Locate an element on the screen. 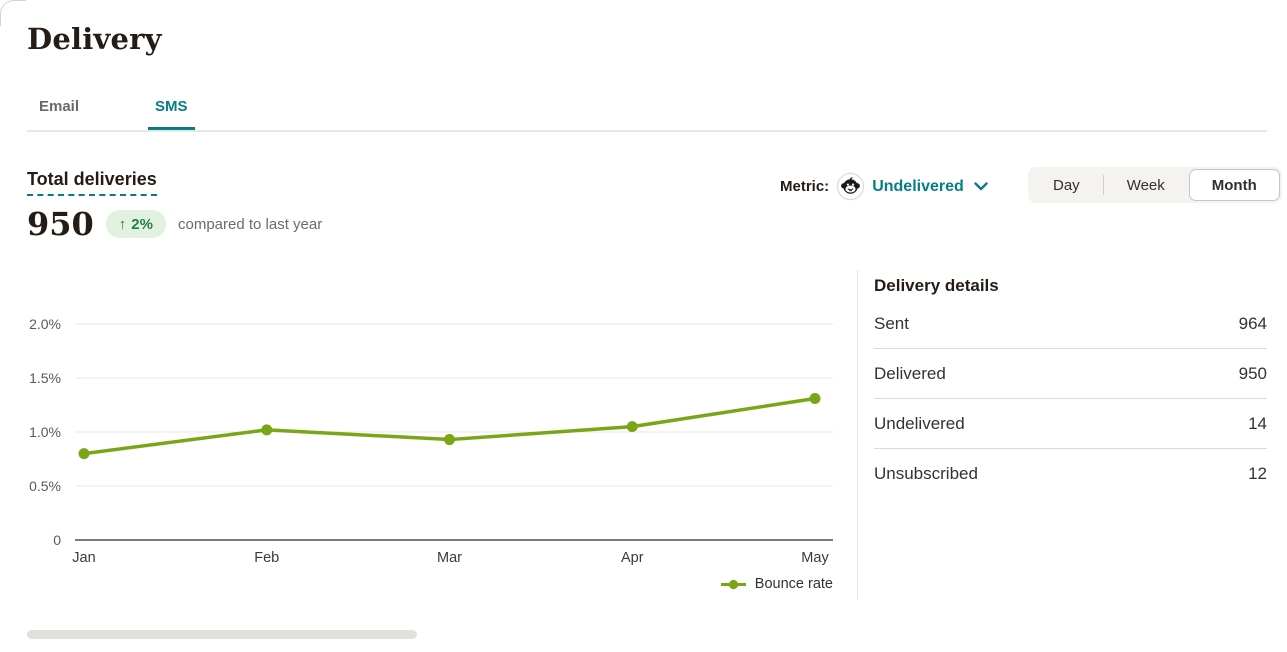  range-option-day: Day is located at coordinates (1066, 185).